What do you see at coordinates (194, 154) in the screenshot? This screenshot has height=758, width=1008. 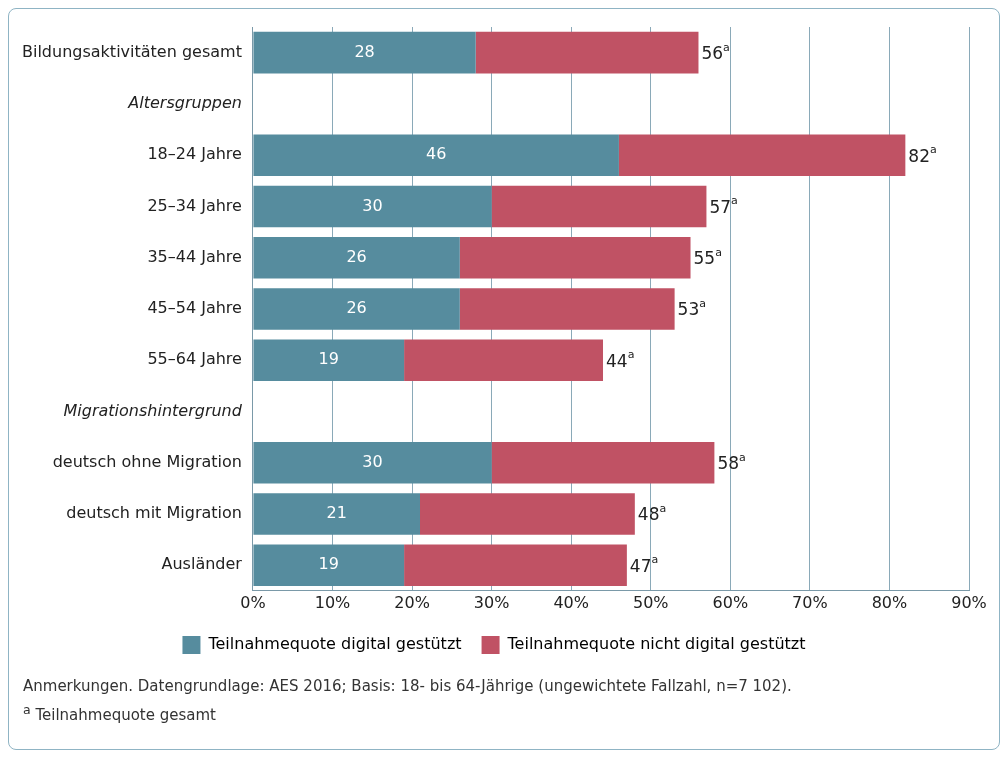 I see `y-tick-label: 18–24 Jahre` at bounding box center [194, 154].